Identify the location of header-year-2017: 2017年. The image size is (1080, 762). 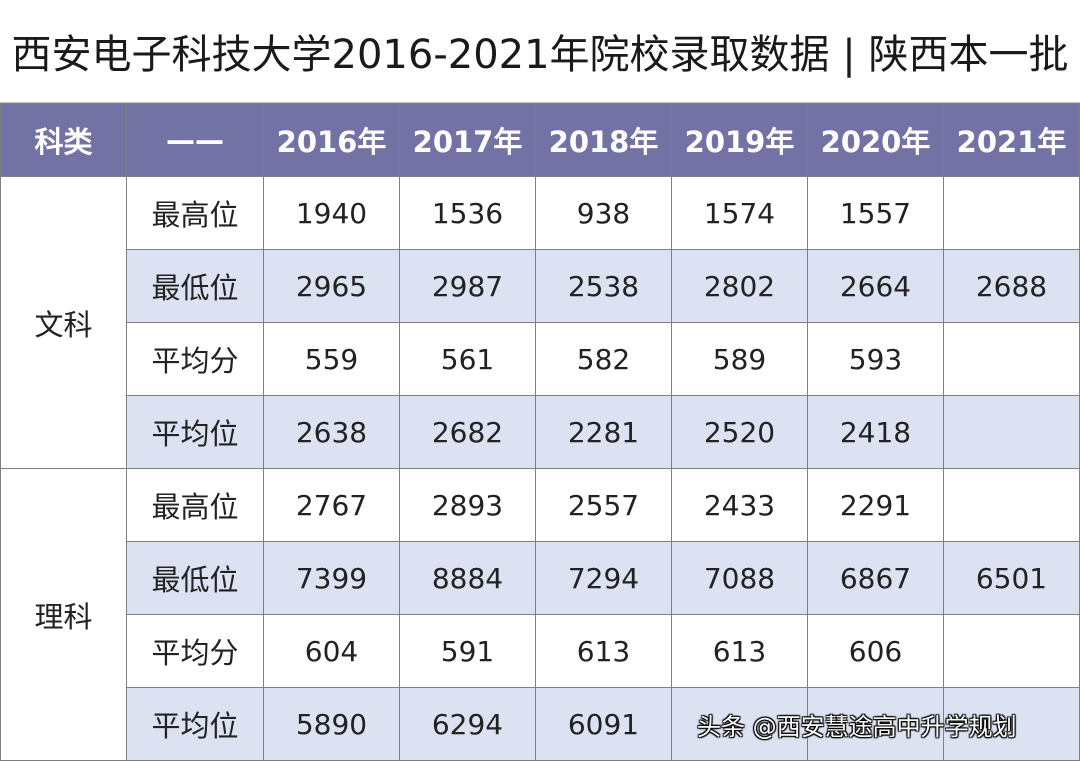
(467, 140).